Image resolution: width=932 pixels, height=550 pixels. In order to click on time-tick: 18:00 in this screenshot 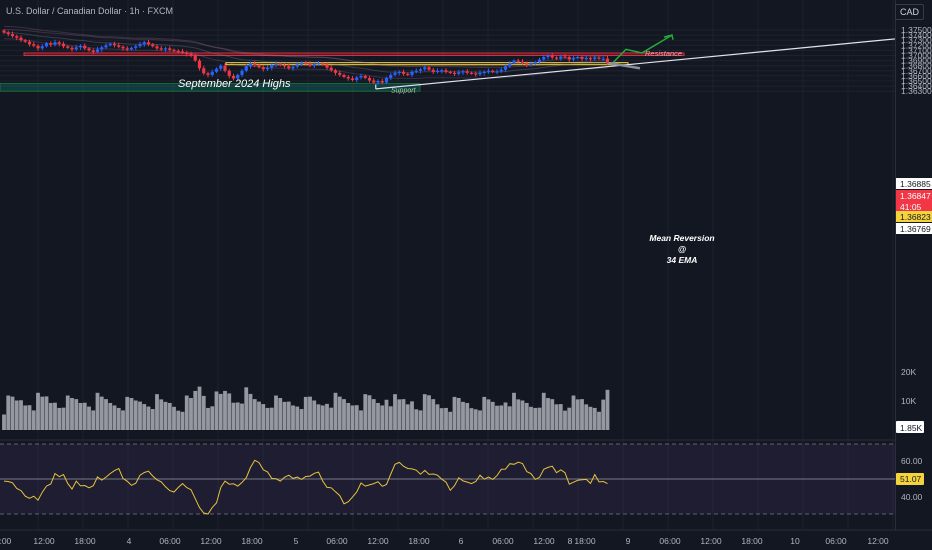, I will do `click(419, 541)`.